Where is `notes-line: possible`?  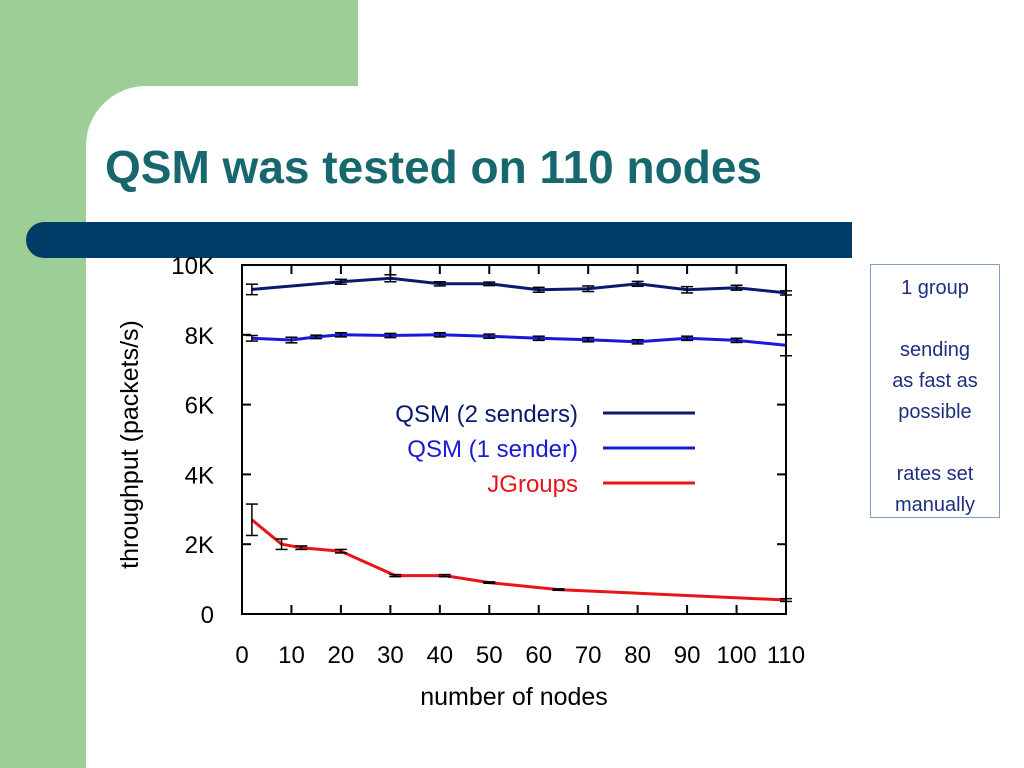
notes-line: possible is located at coordinates (935, 412).